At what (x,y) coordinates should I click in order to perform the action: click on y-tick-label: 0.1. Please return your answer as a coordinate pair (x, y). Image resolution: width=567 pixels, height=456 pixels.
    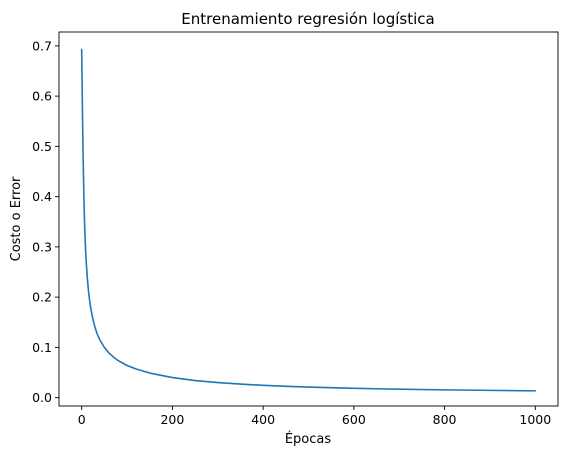
    Looking at the image, I should click on (42, 347).